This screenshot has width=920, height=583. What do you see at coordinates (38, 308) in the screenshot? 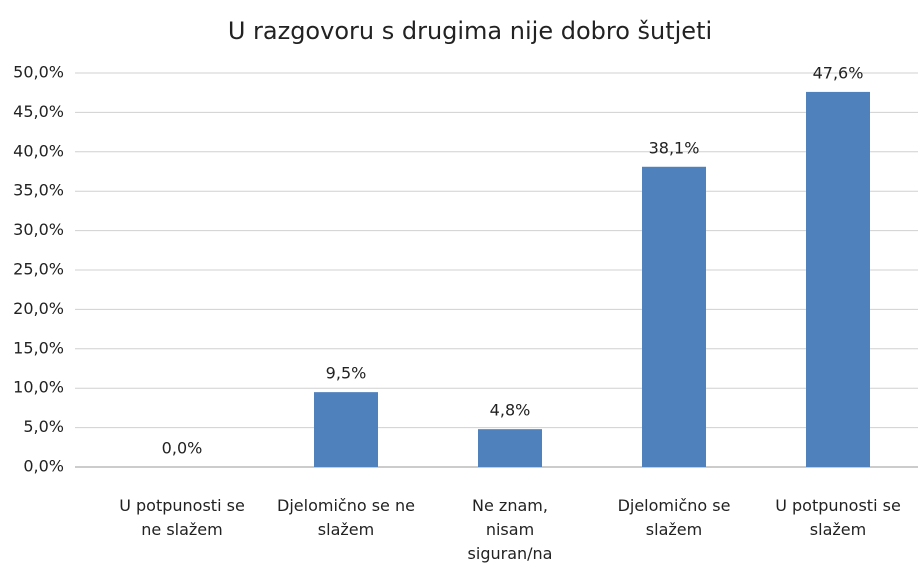
I see `y-tick-label: 20,0%` at bounding box center [38, 308].